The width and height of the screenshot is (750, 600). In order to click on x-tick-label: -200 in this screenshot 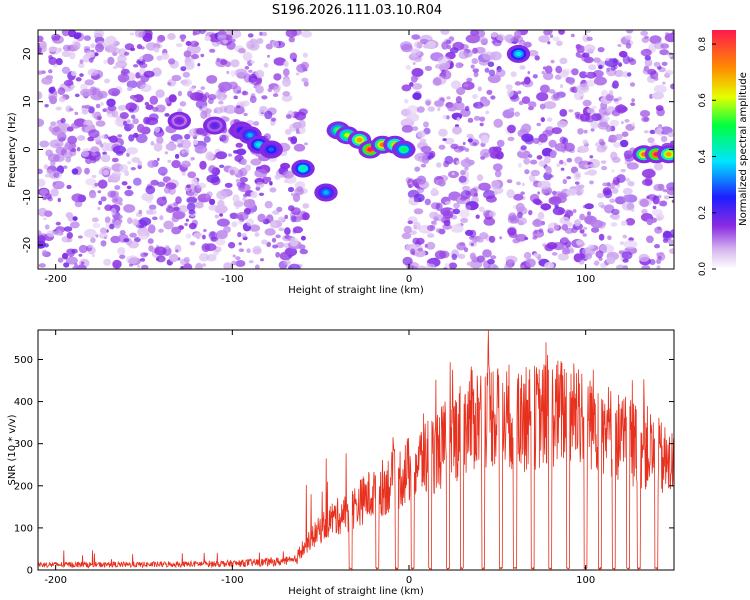, I will do `click(55, 580)`.